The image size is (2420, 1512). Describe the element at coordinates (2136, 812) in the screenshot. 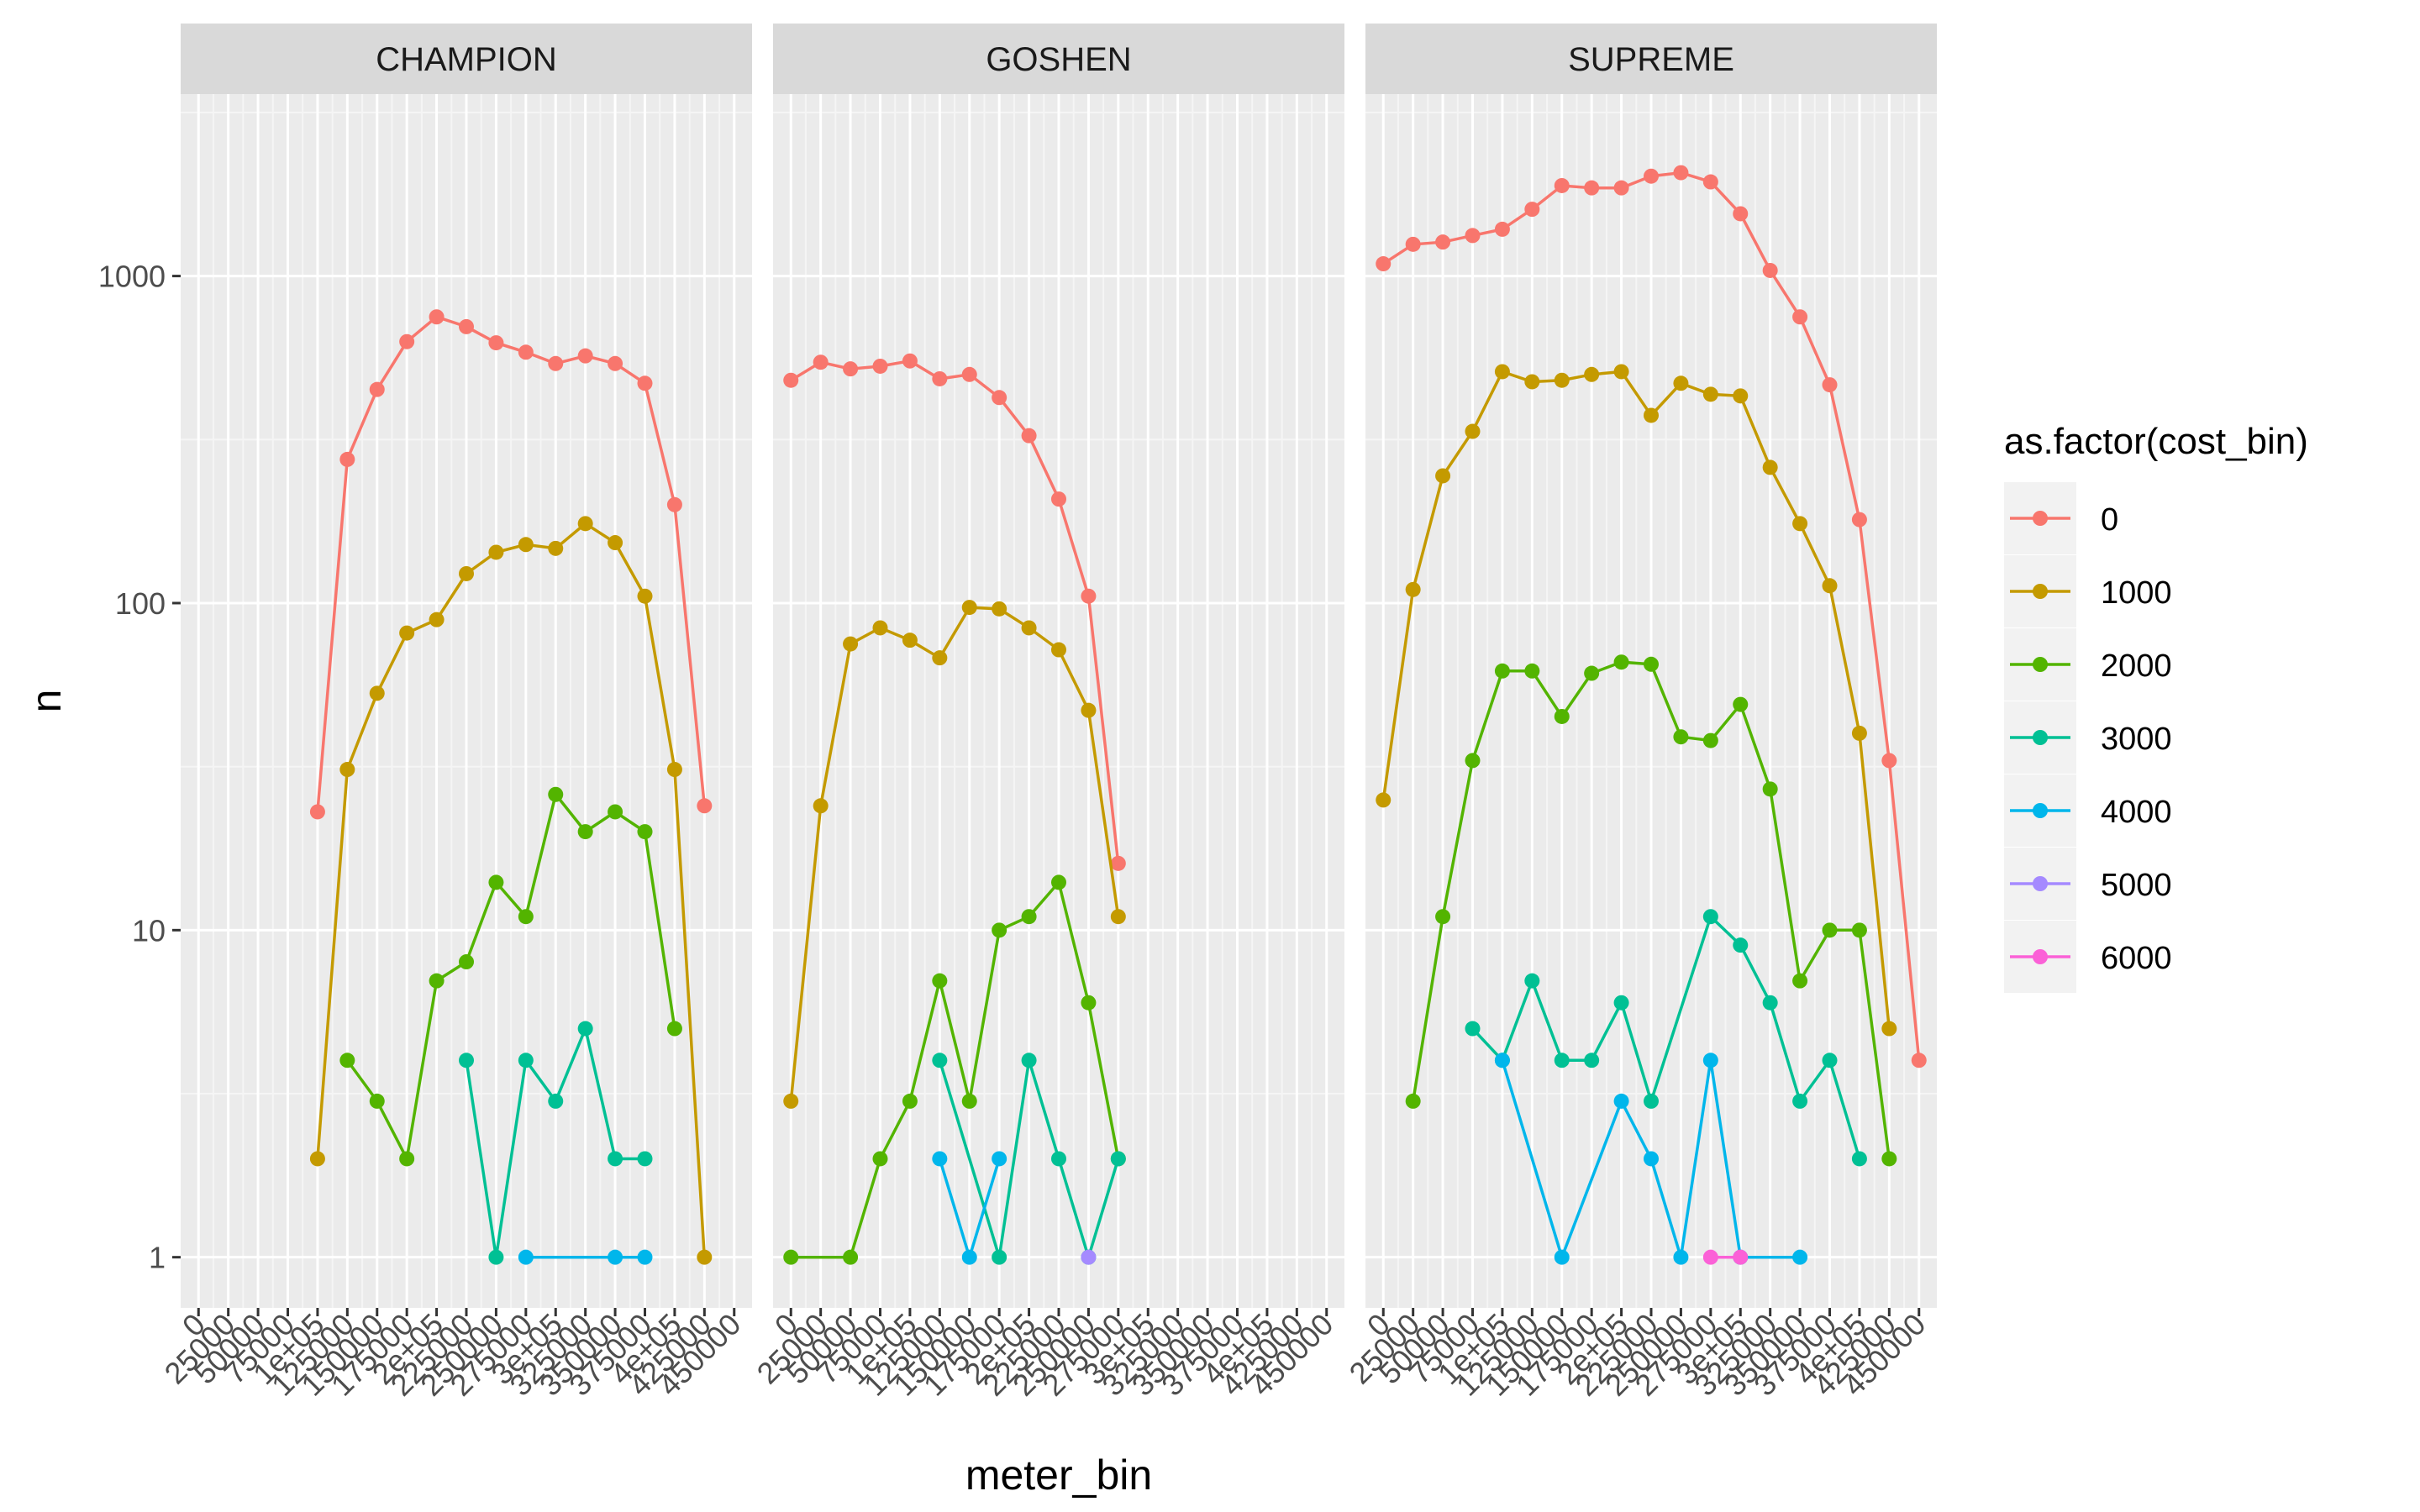

I see `legend-label: 4000` at that location.